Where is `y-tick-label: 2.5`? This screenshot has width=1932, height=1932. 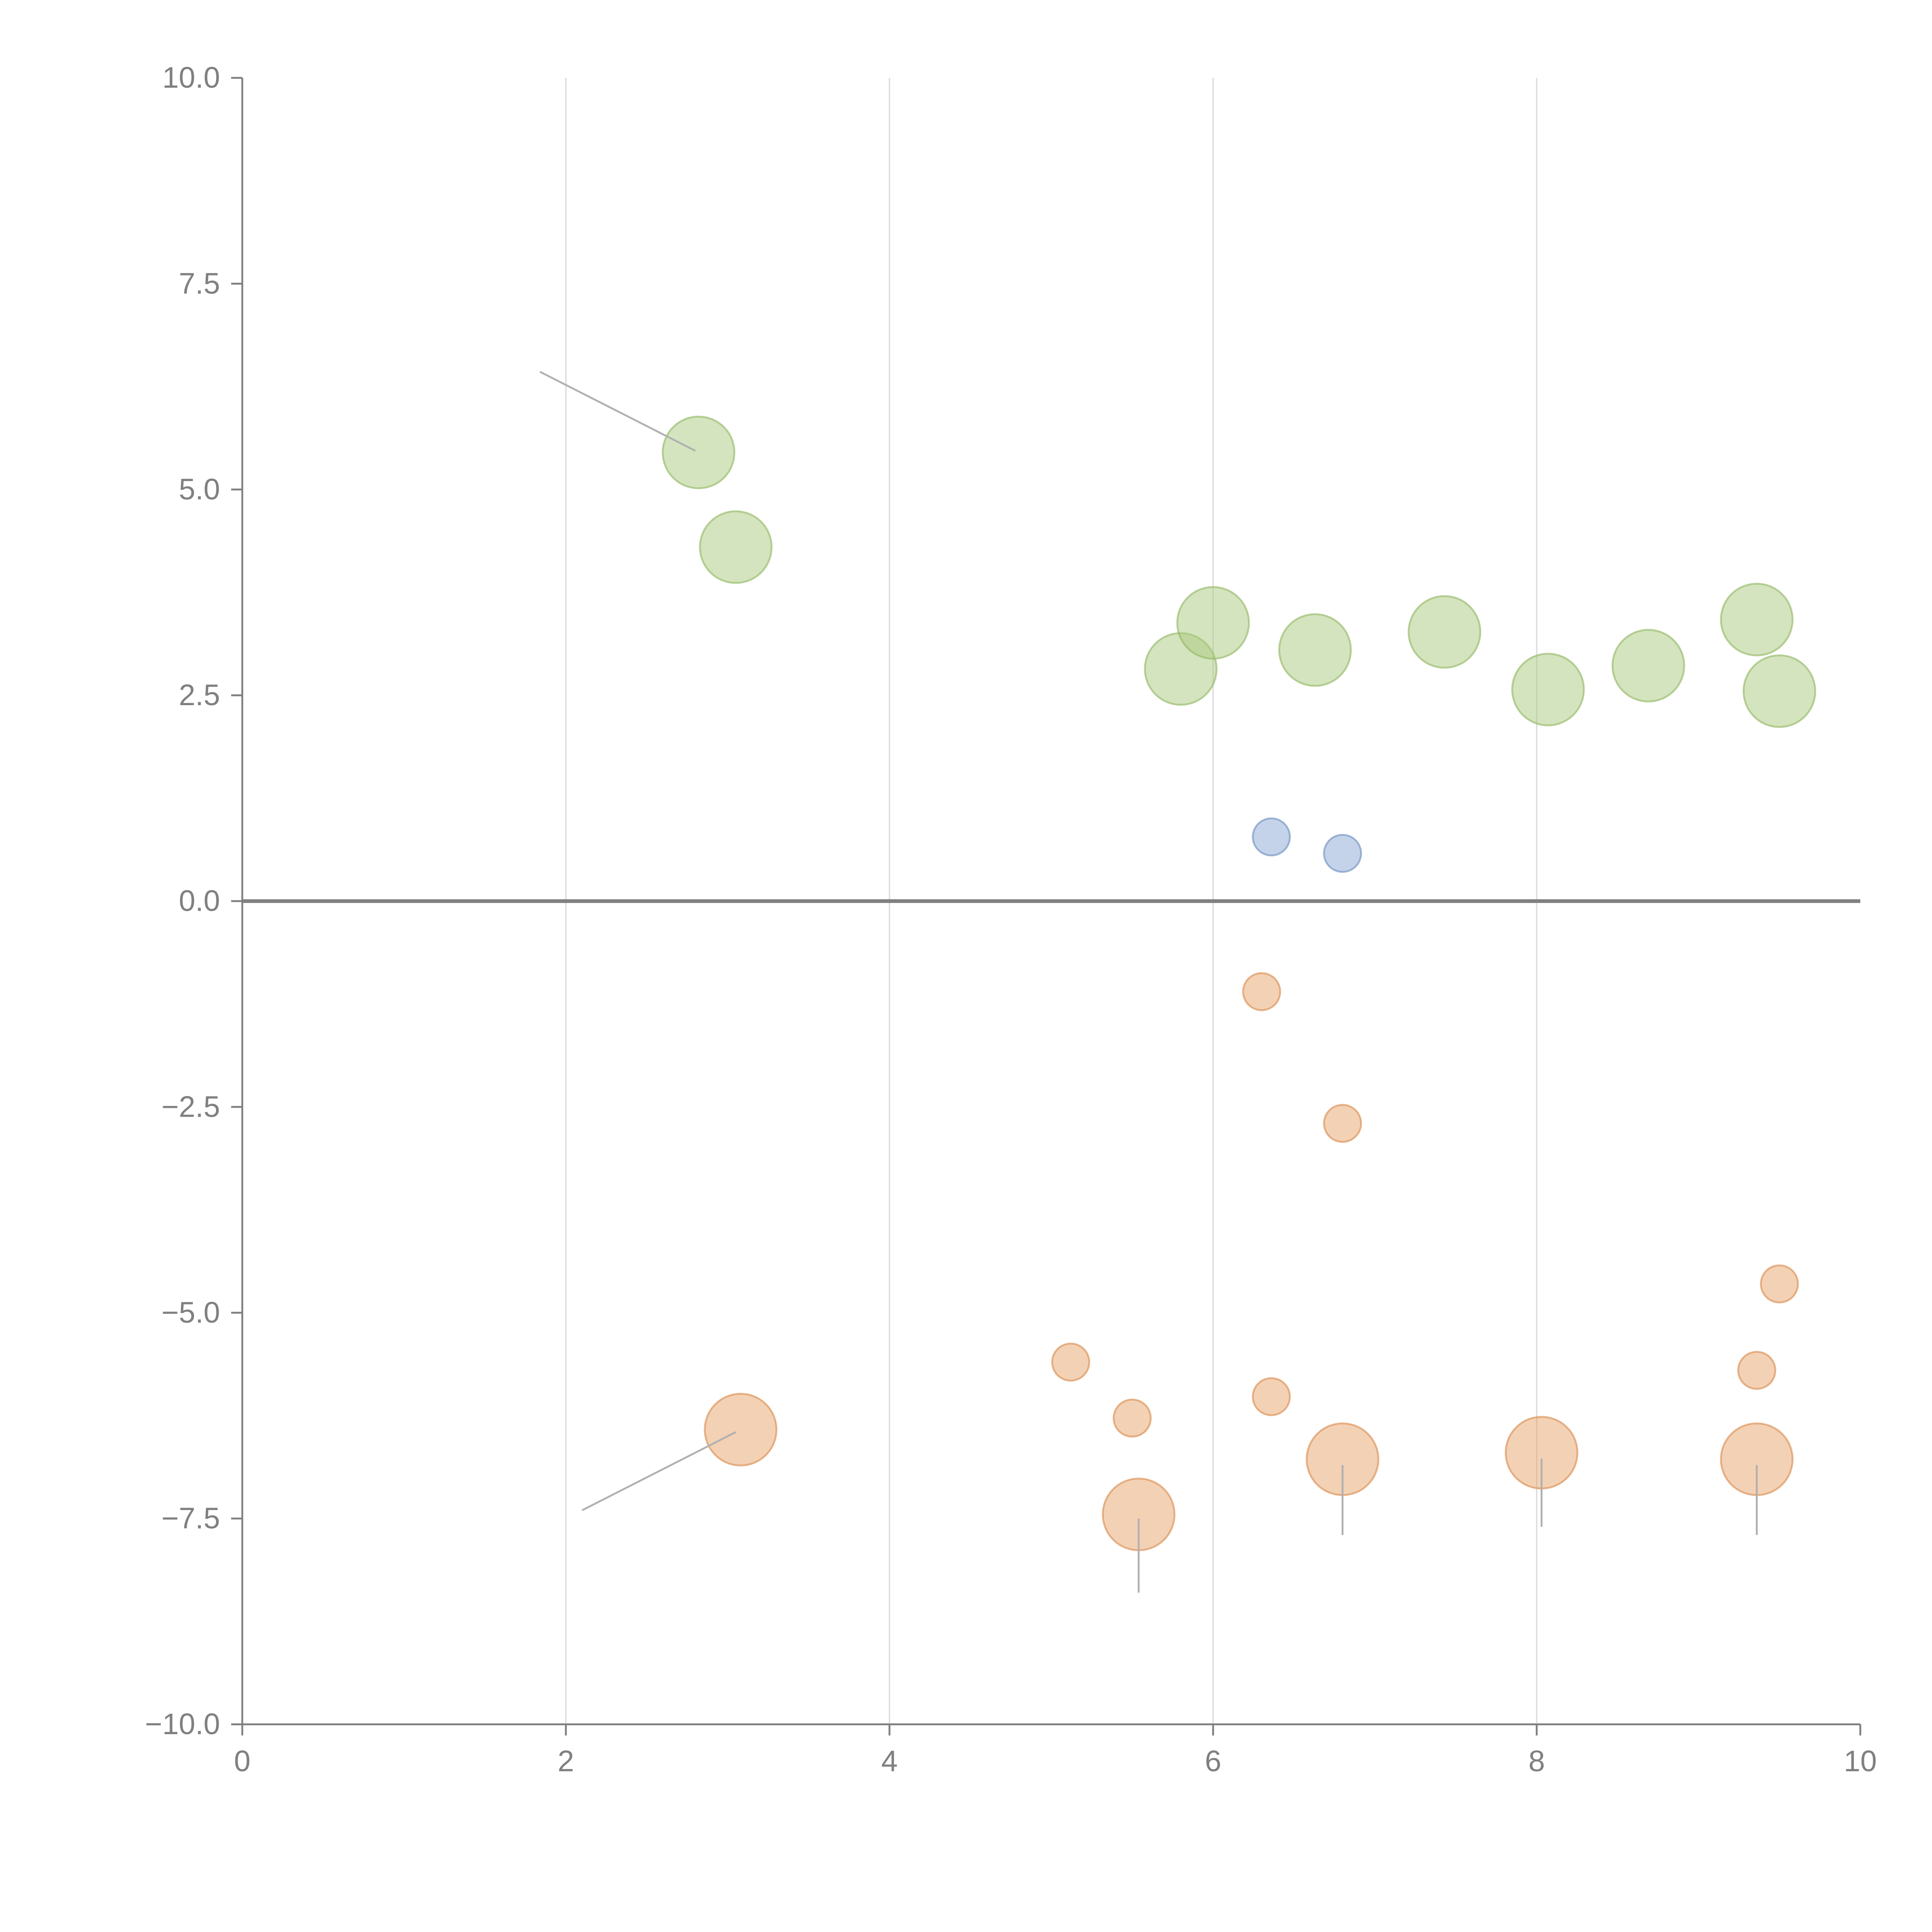 y-tick-label: 2.5 is located at coordinates (200, 695).